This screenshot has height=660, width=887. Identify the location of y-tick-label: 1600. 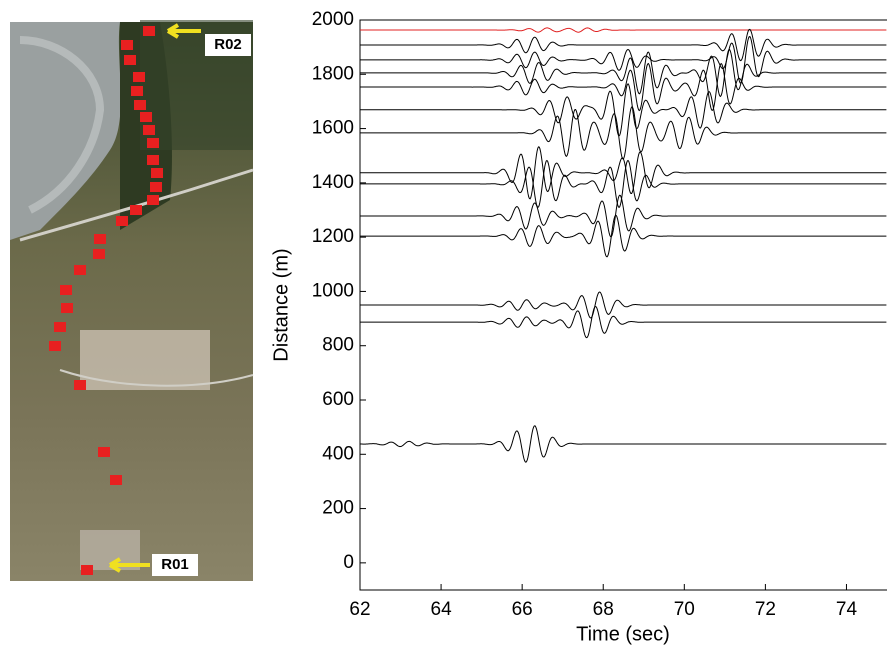
(333, 128).